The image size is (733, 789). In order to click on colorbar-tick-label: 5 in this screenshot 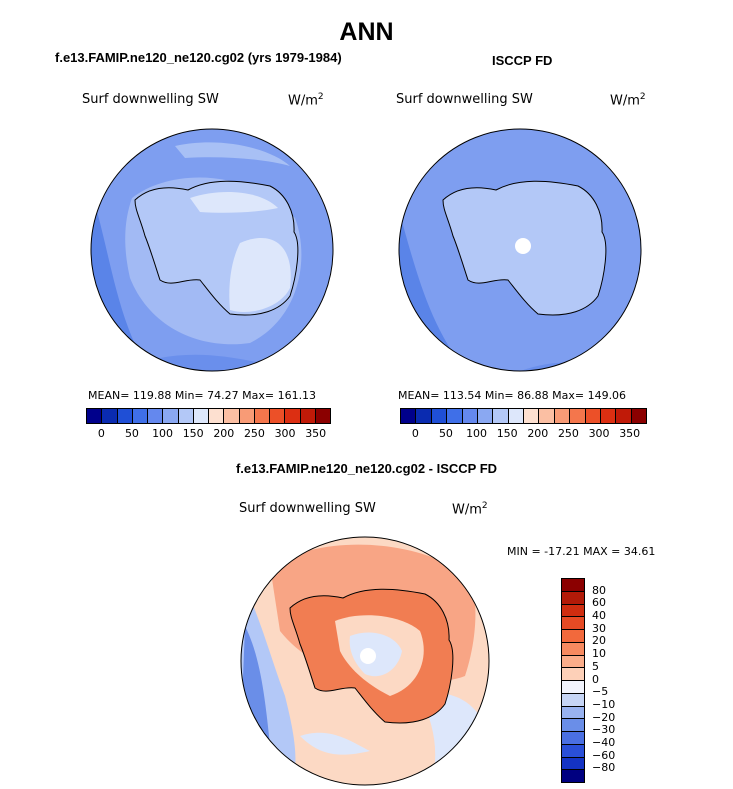, I will do `click(595, 666)`.